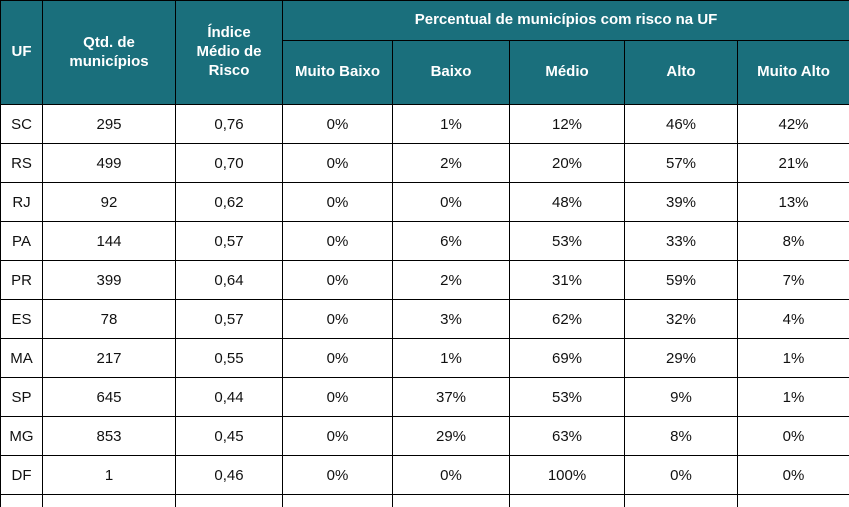  Describe the element at coordinates (567, 202) in the screenshot. I see `value-cell: 48%` at that location.